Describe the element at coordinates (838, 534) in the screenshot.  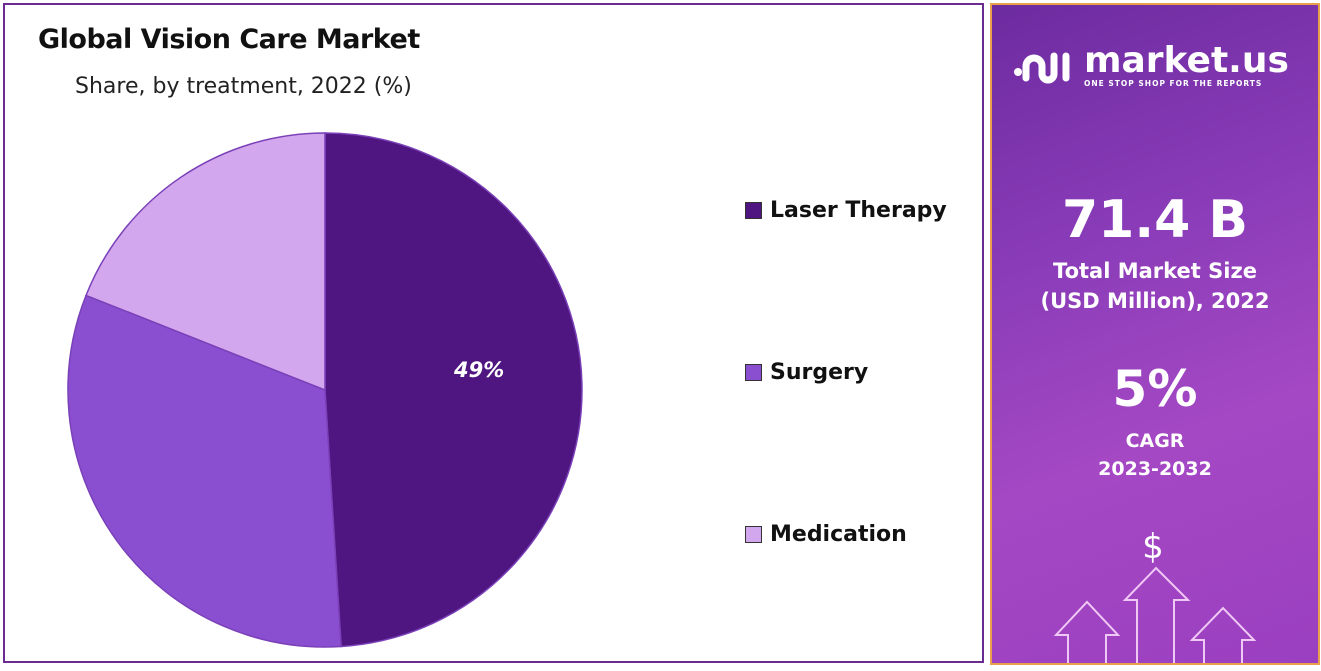
I see `legend-label: Medication` at that location.